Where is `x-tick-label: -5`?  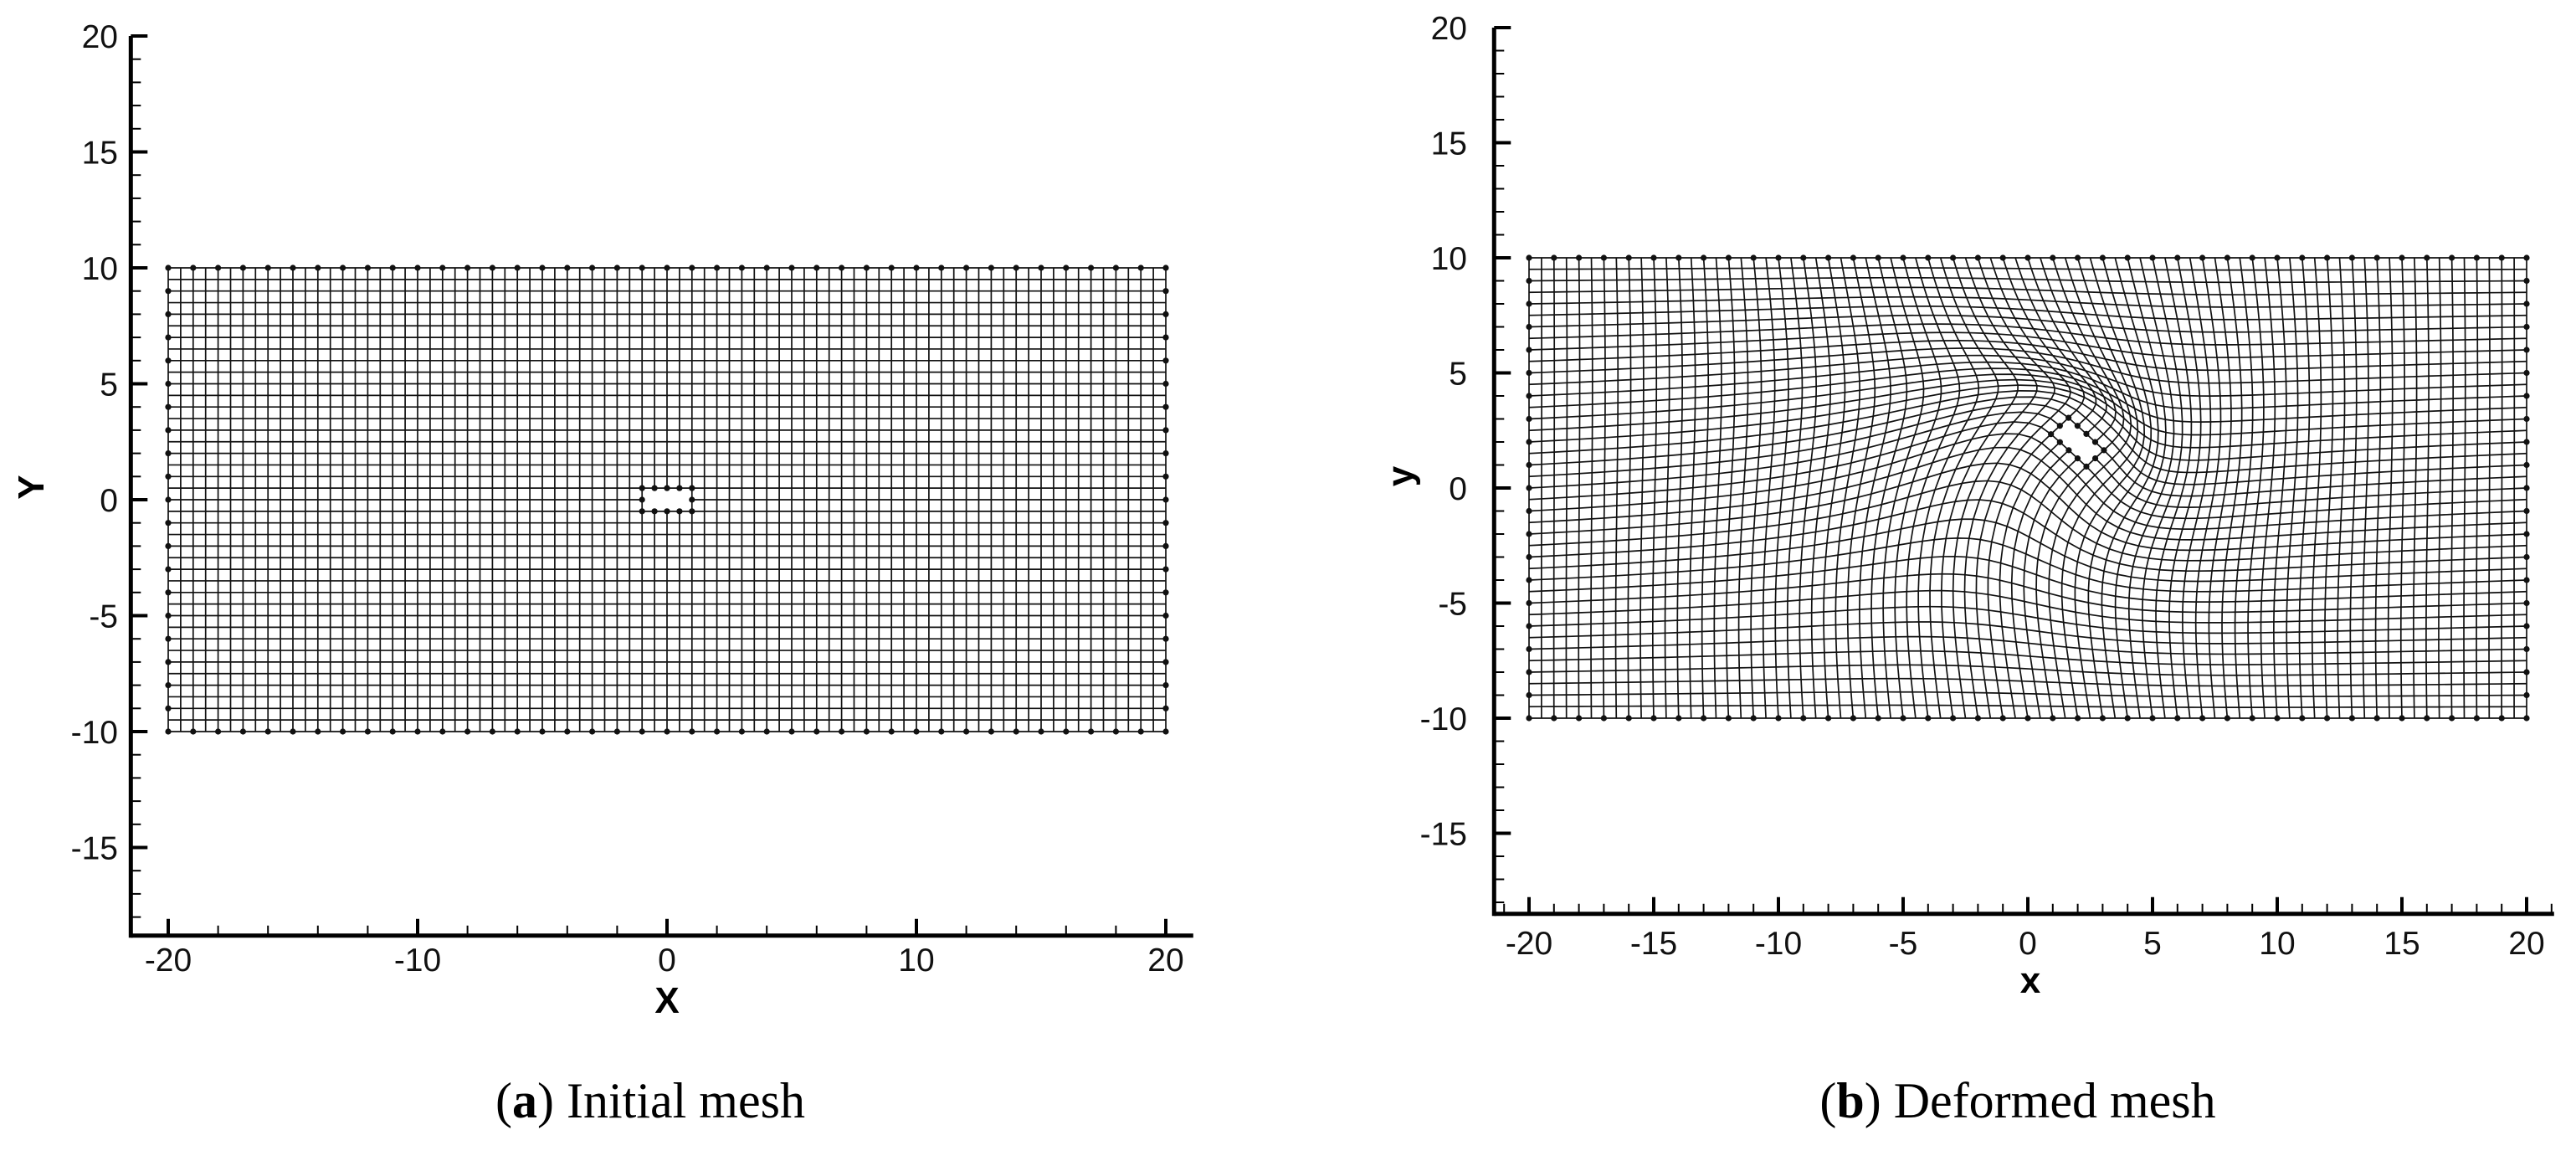 x-tick-label: -5 is located at coordinates (1903, 944).